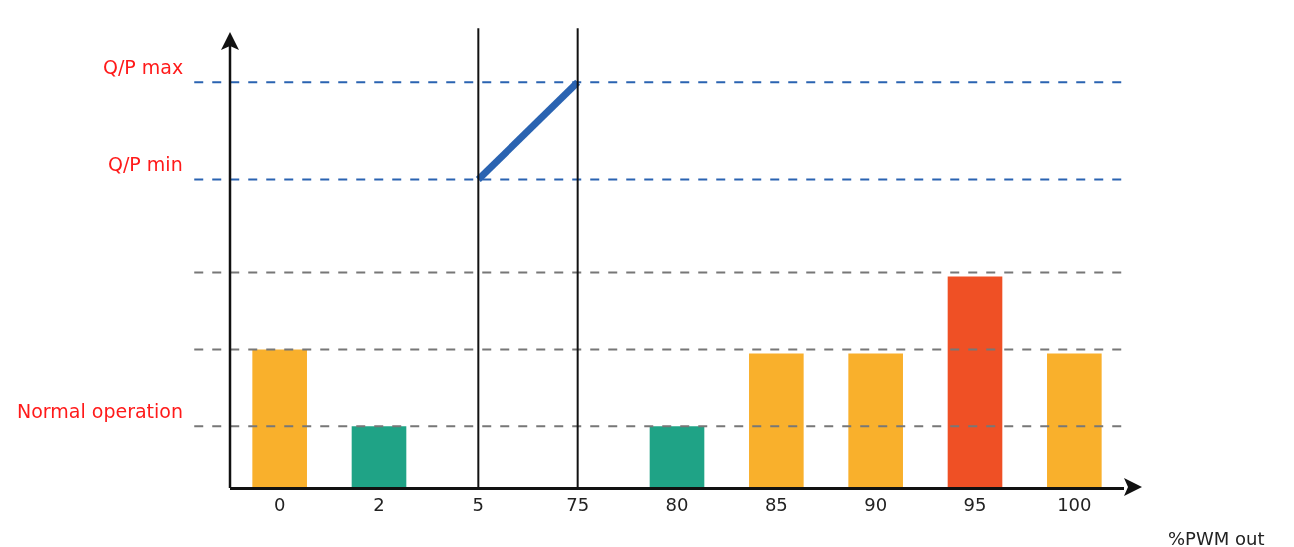 Image resolution: width=1294 pixels, height=547 pixels. I want to click on ref-line-label: Q/P min, so click(145, 164).